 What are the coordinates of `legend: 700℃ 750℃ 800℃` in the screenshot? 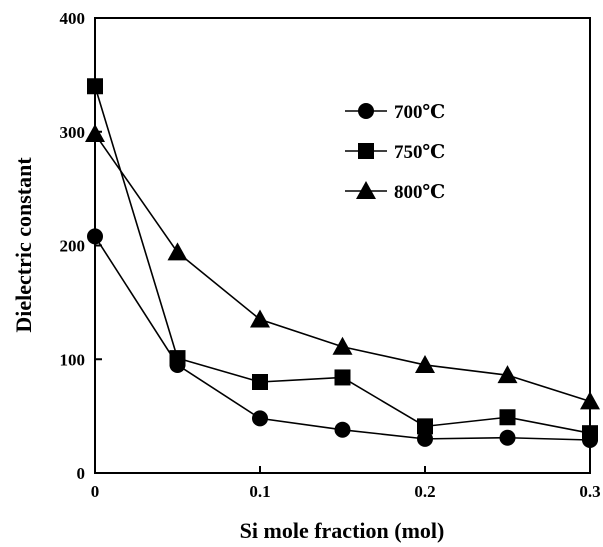 It's located at (395, 152).